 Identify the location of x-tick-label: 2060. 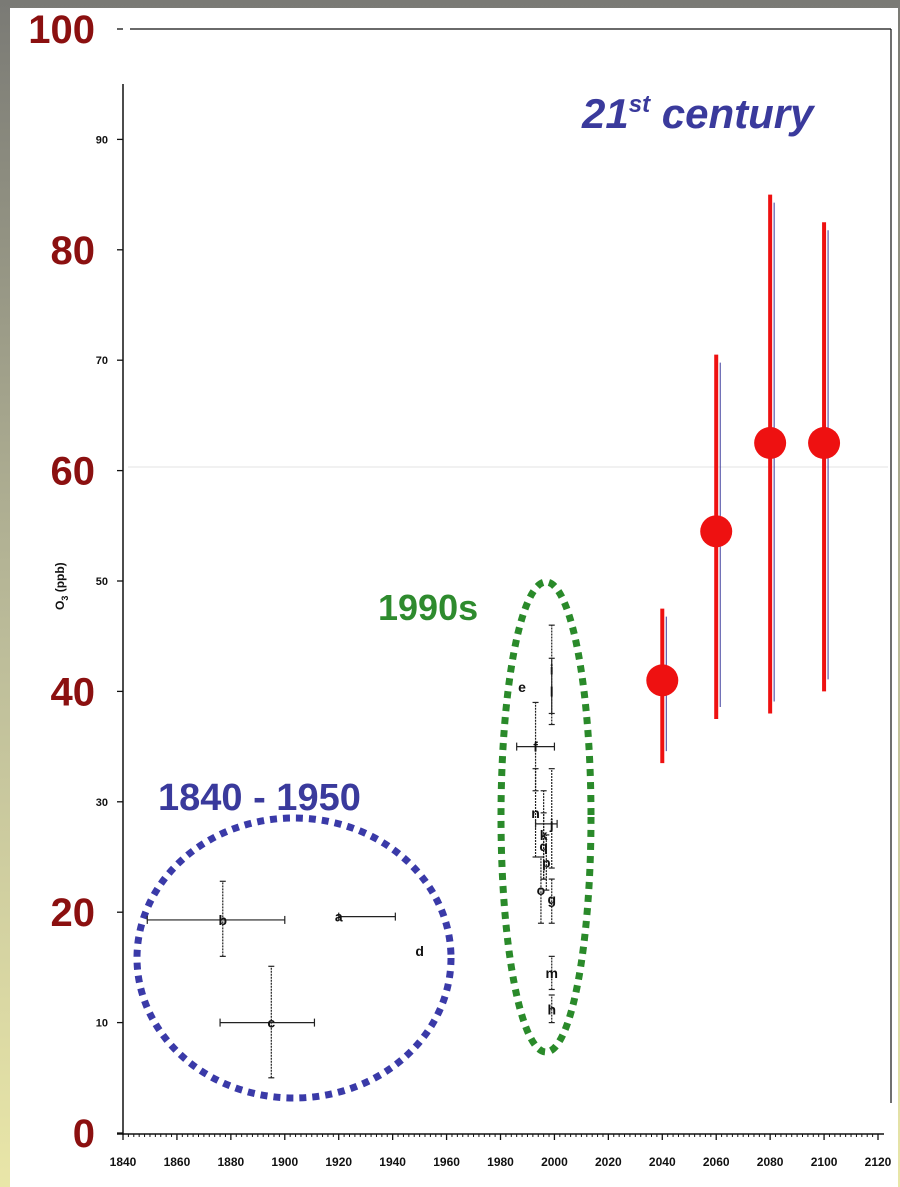
(716, 1162).